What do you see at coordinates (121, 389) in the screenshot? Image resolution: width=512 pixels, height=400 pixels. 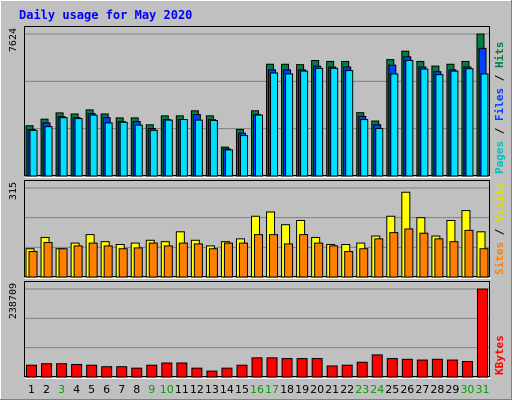 I see `day-label-7: 7` at bounding box center [121, 389].